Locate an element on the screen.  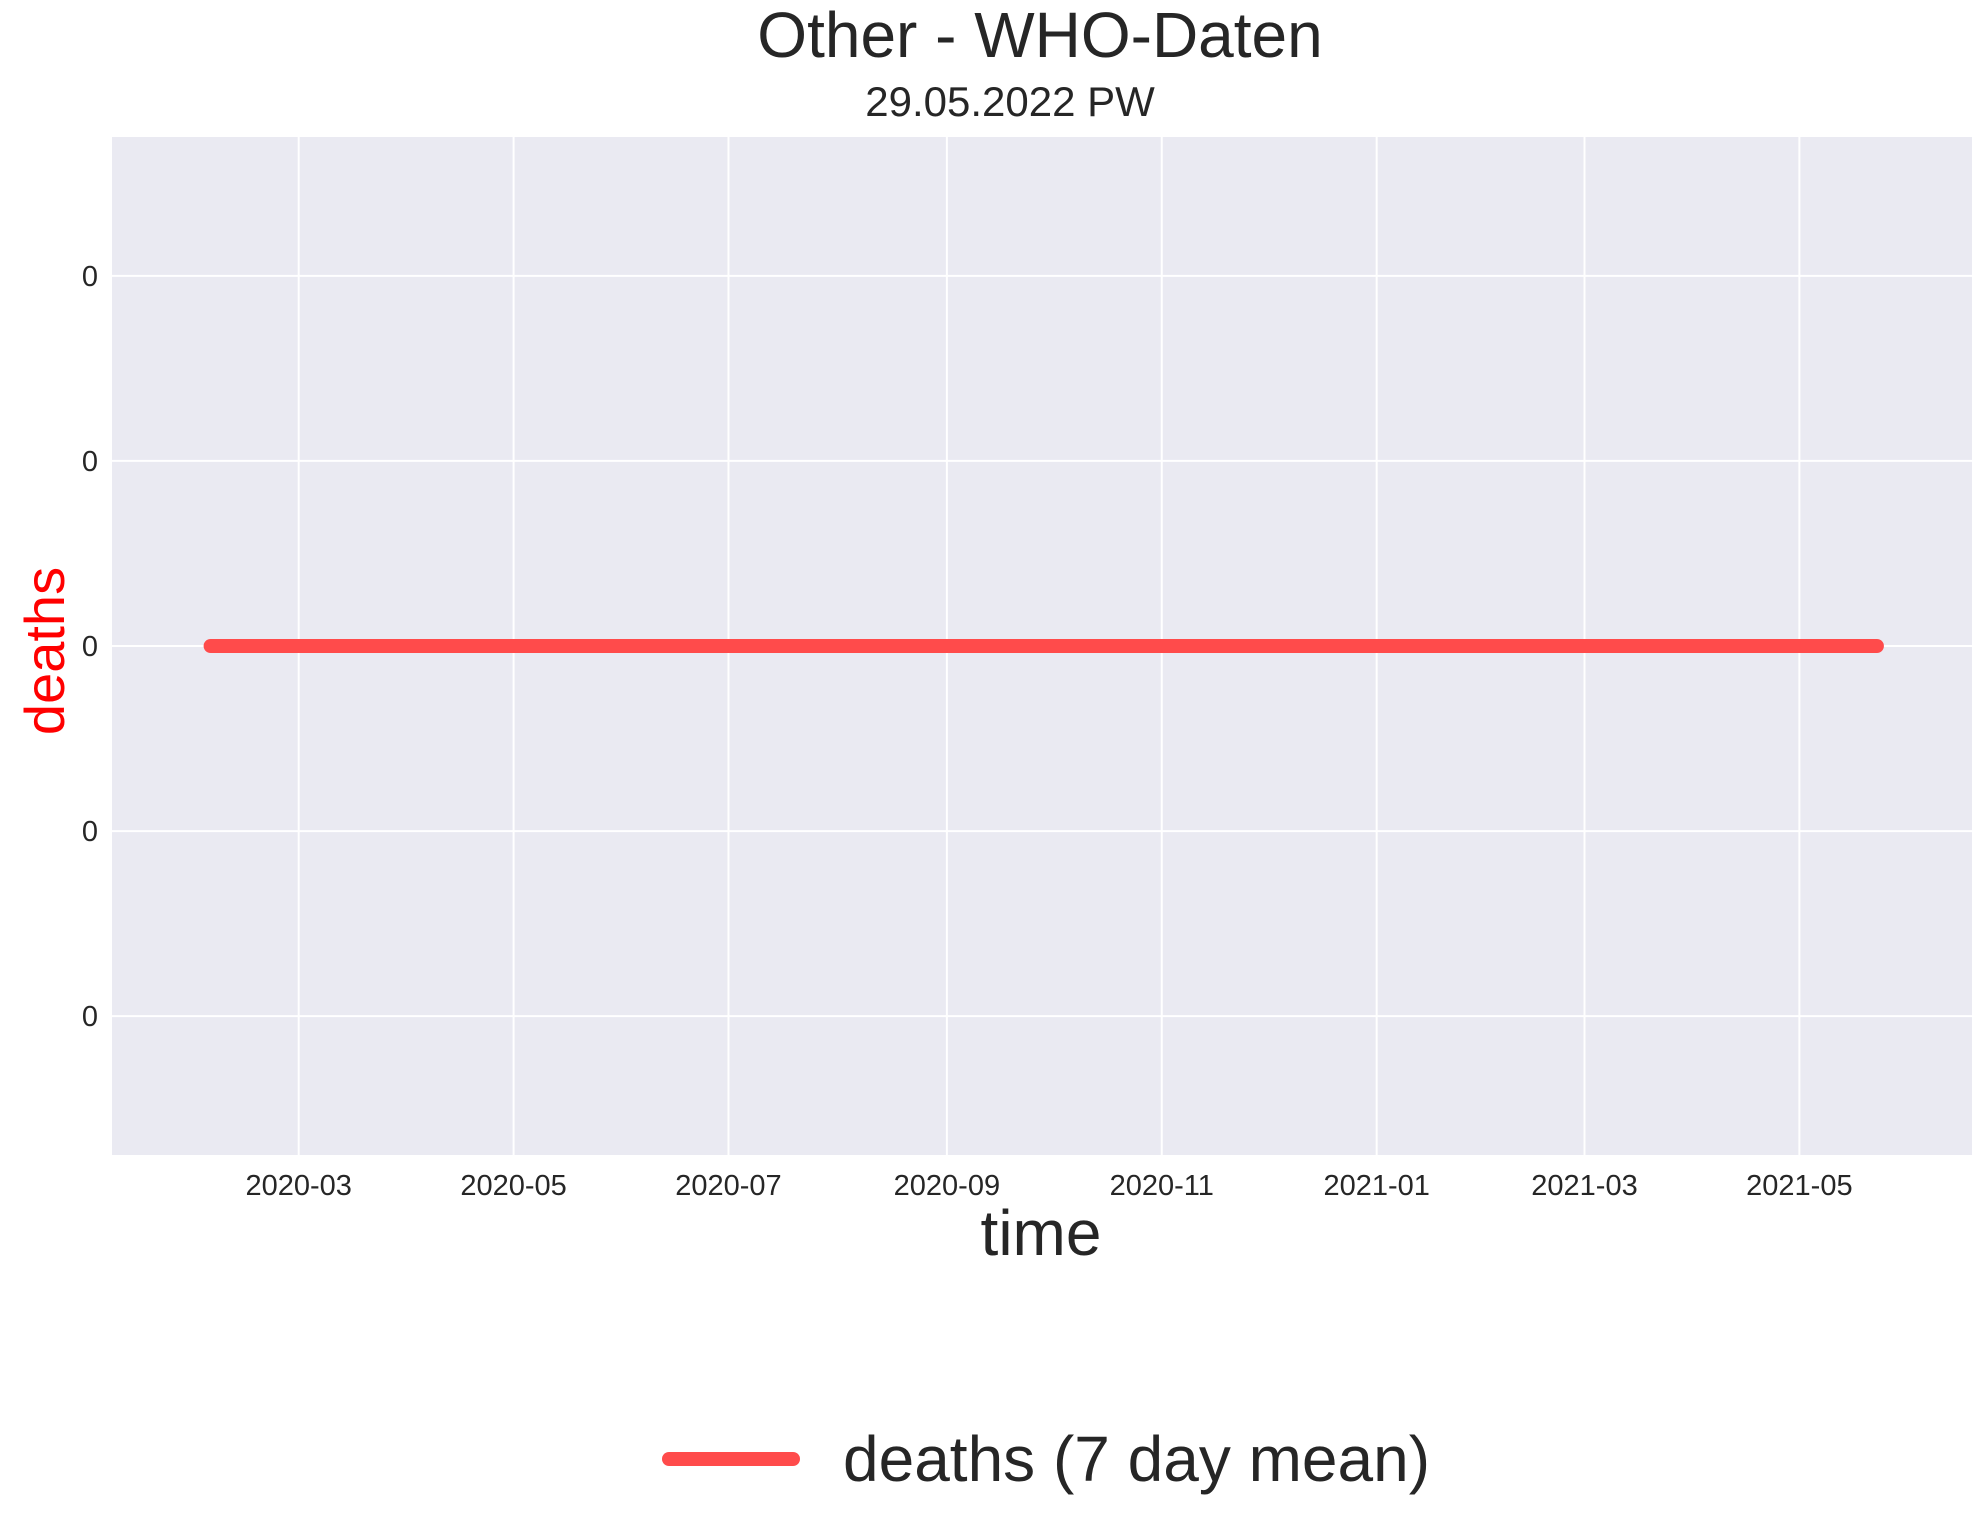
x-tick-label: 2021-03 is located at coordinates (1584, 1186).